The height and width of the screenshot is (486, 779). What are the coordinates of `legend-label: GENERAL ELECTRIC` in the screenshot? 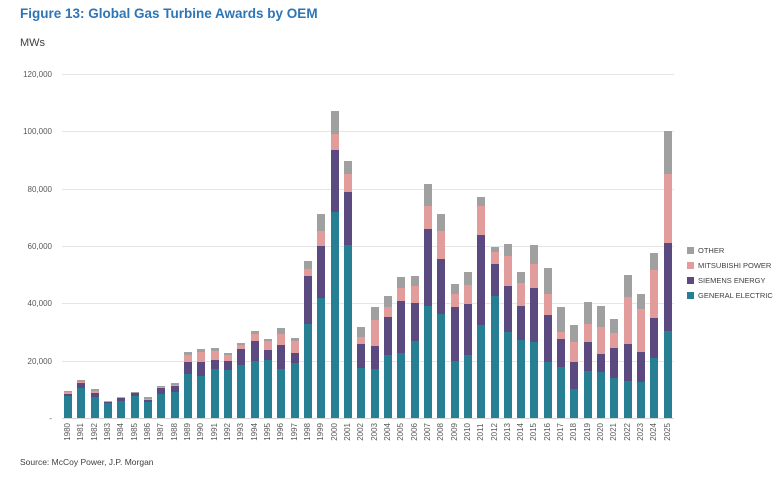 It's located at (735, 295).